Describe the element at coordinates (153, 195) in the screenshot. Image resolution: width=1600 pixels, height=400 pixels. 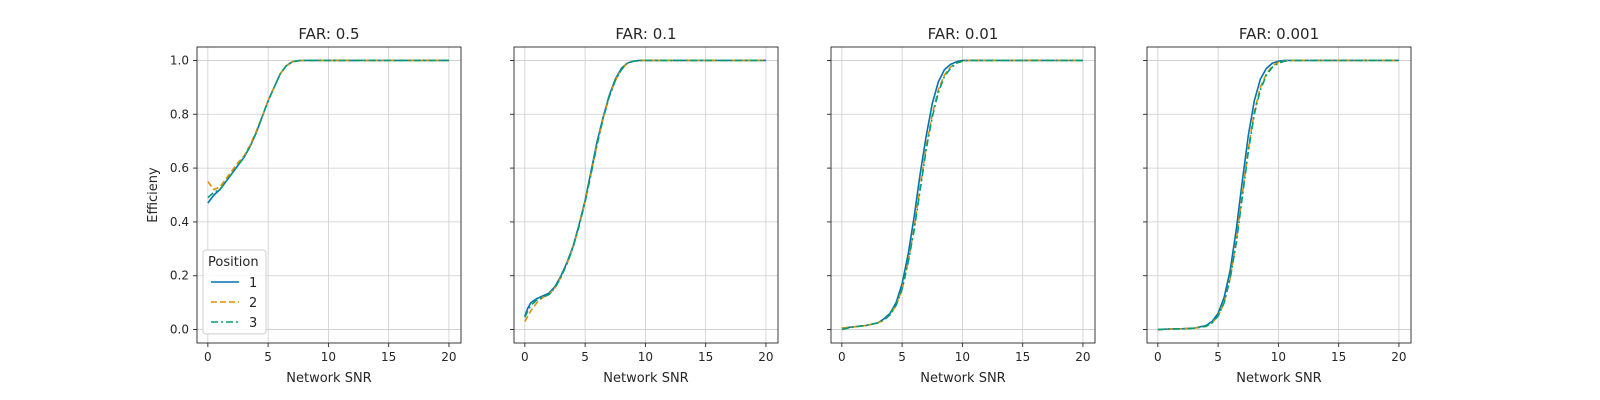
I see `y-axis-label: Efficieny` at that location.